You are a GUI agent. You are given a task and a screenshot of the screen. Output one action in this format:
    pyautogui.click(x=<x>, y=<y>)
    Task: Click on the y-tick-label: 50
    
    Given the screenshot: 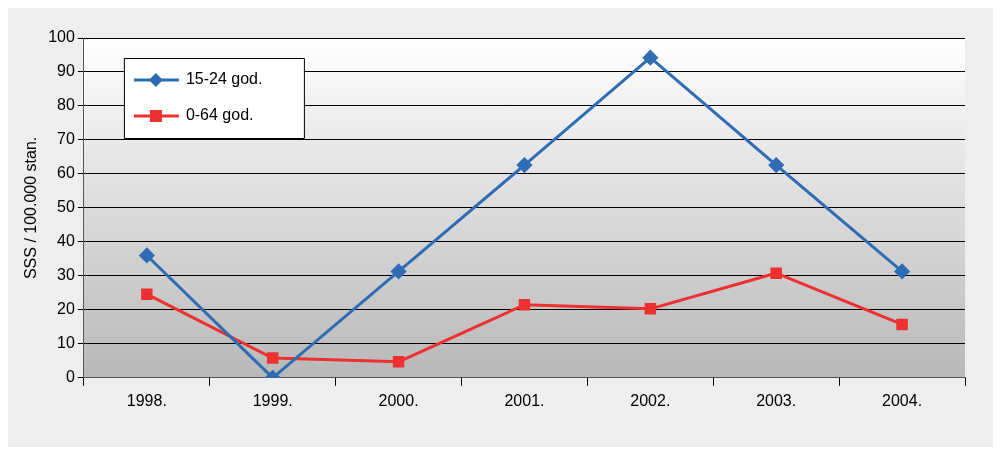 What is the action you would take?
    pyautogui.click(x=66, y=207)
    